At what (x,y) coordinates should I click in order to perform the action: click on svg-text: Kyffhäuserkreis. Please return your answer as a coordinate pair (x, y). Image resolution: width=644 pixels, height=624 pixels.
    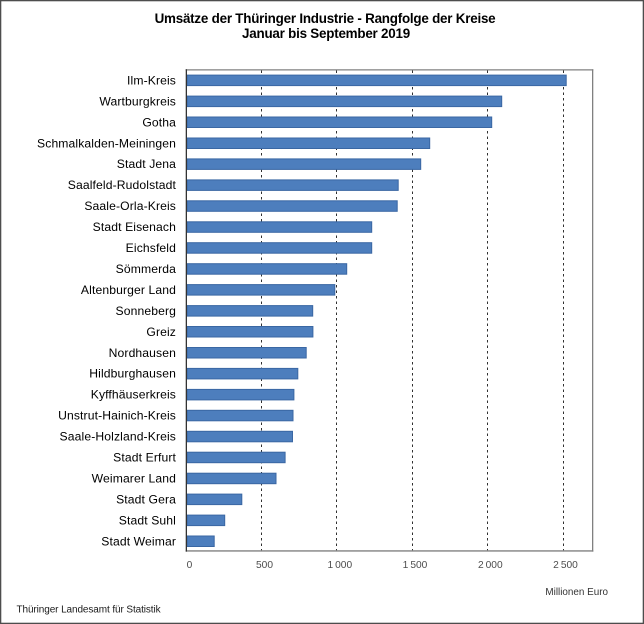
    Looking at the image, I should click on (133, 395).